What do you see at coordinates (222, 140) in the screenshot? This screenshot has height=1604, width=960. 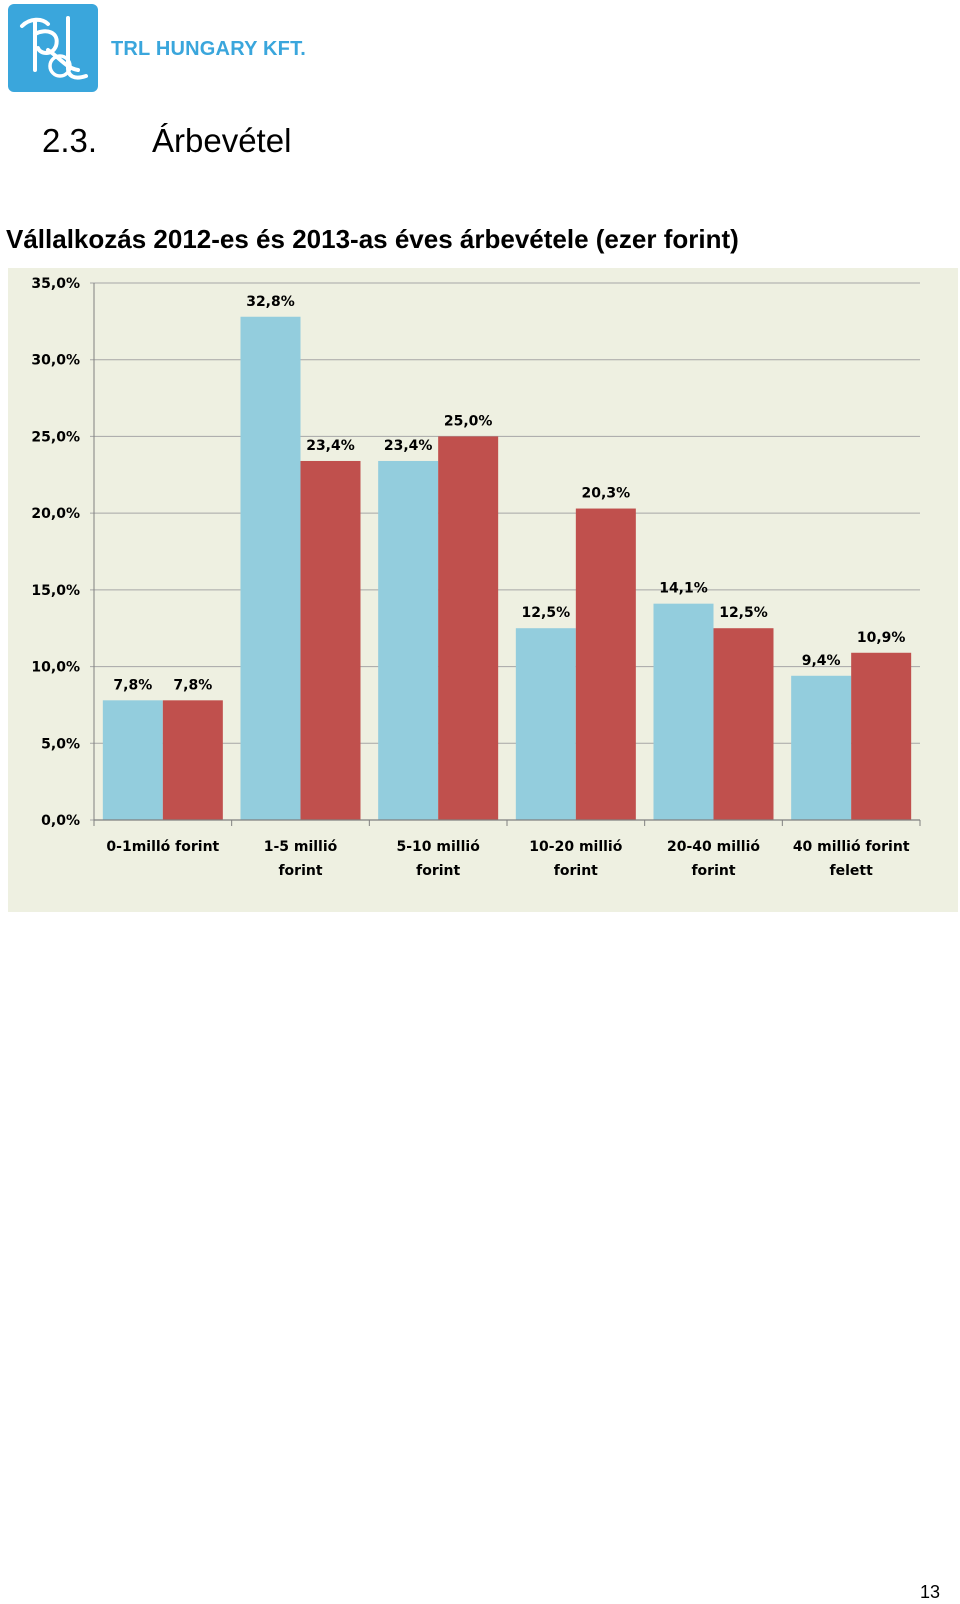 I see `section-title: Árbevétel` at bounding box center [222, 140].